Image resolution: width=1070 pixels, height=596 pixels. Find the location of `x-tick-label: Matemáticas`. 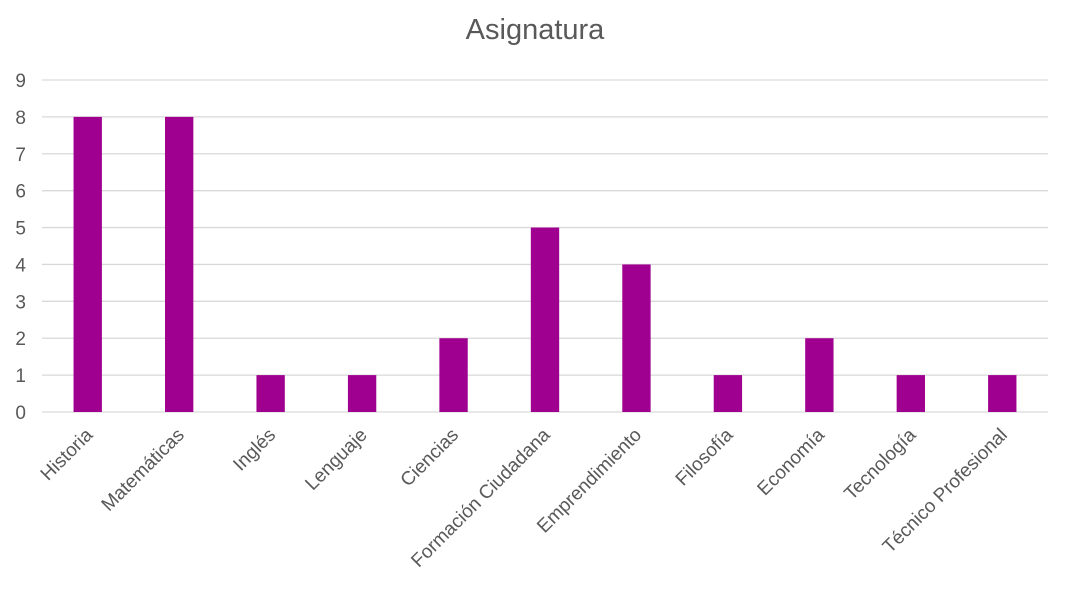

x-tick-label: Matemáticas is located at coordinates (143, 470).